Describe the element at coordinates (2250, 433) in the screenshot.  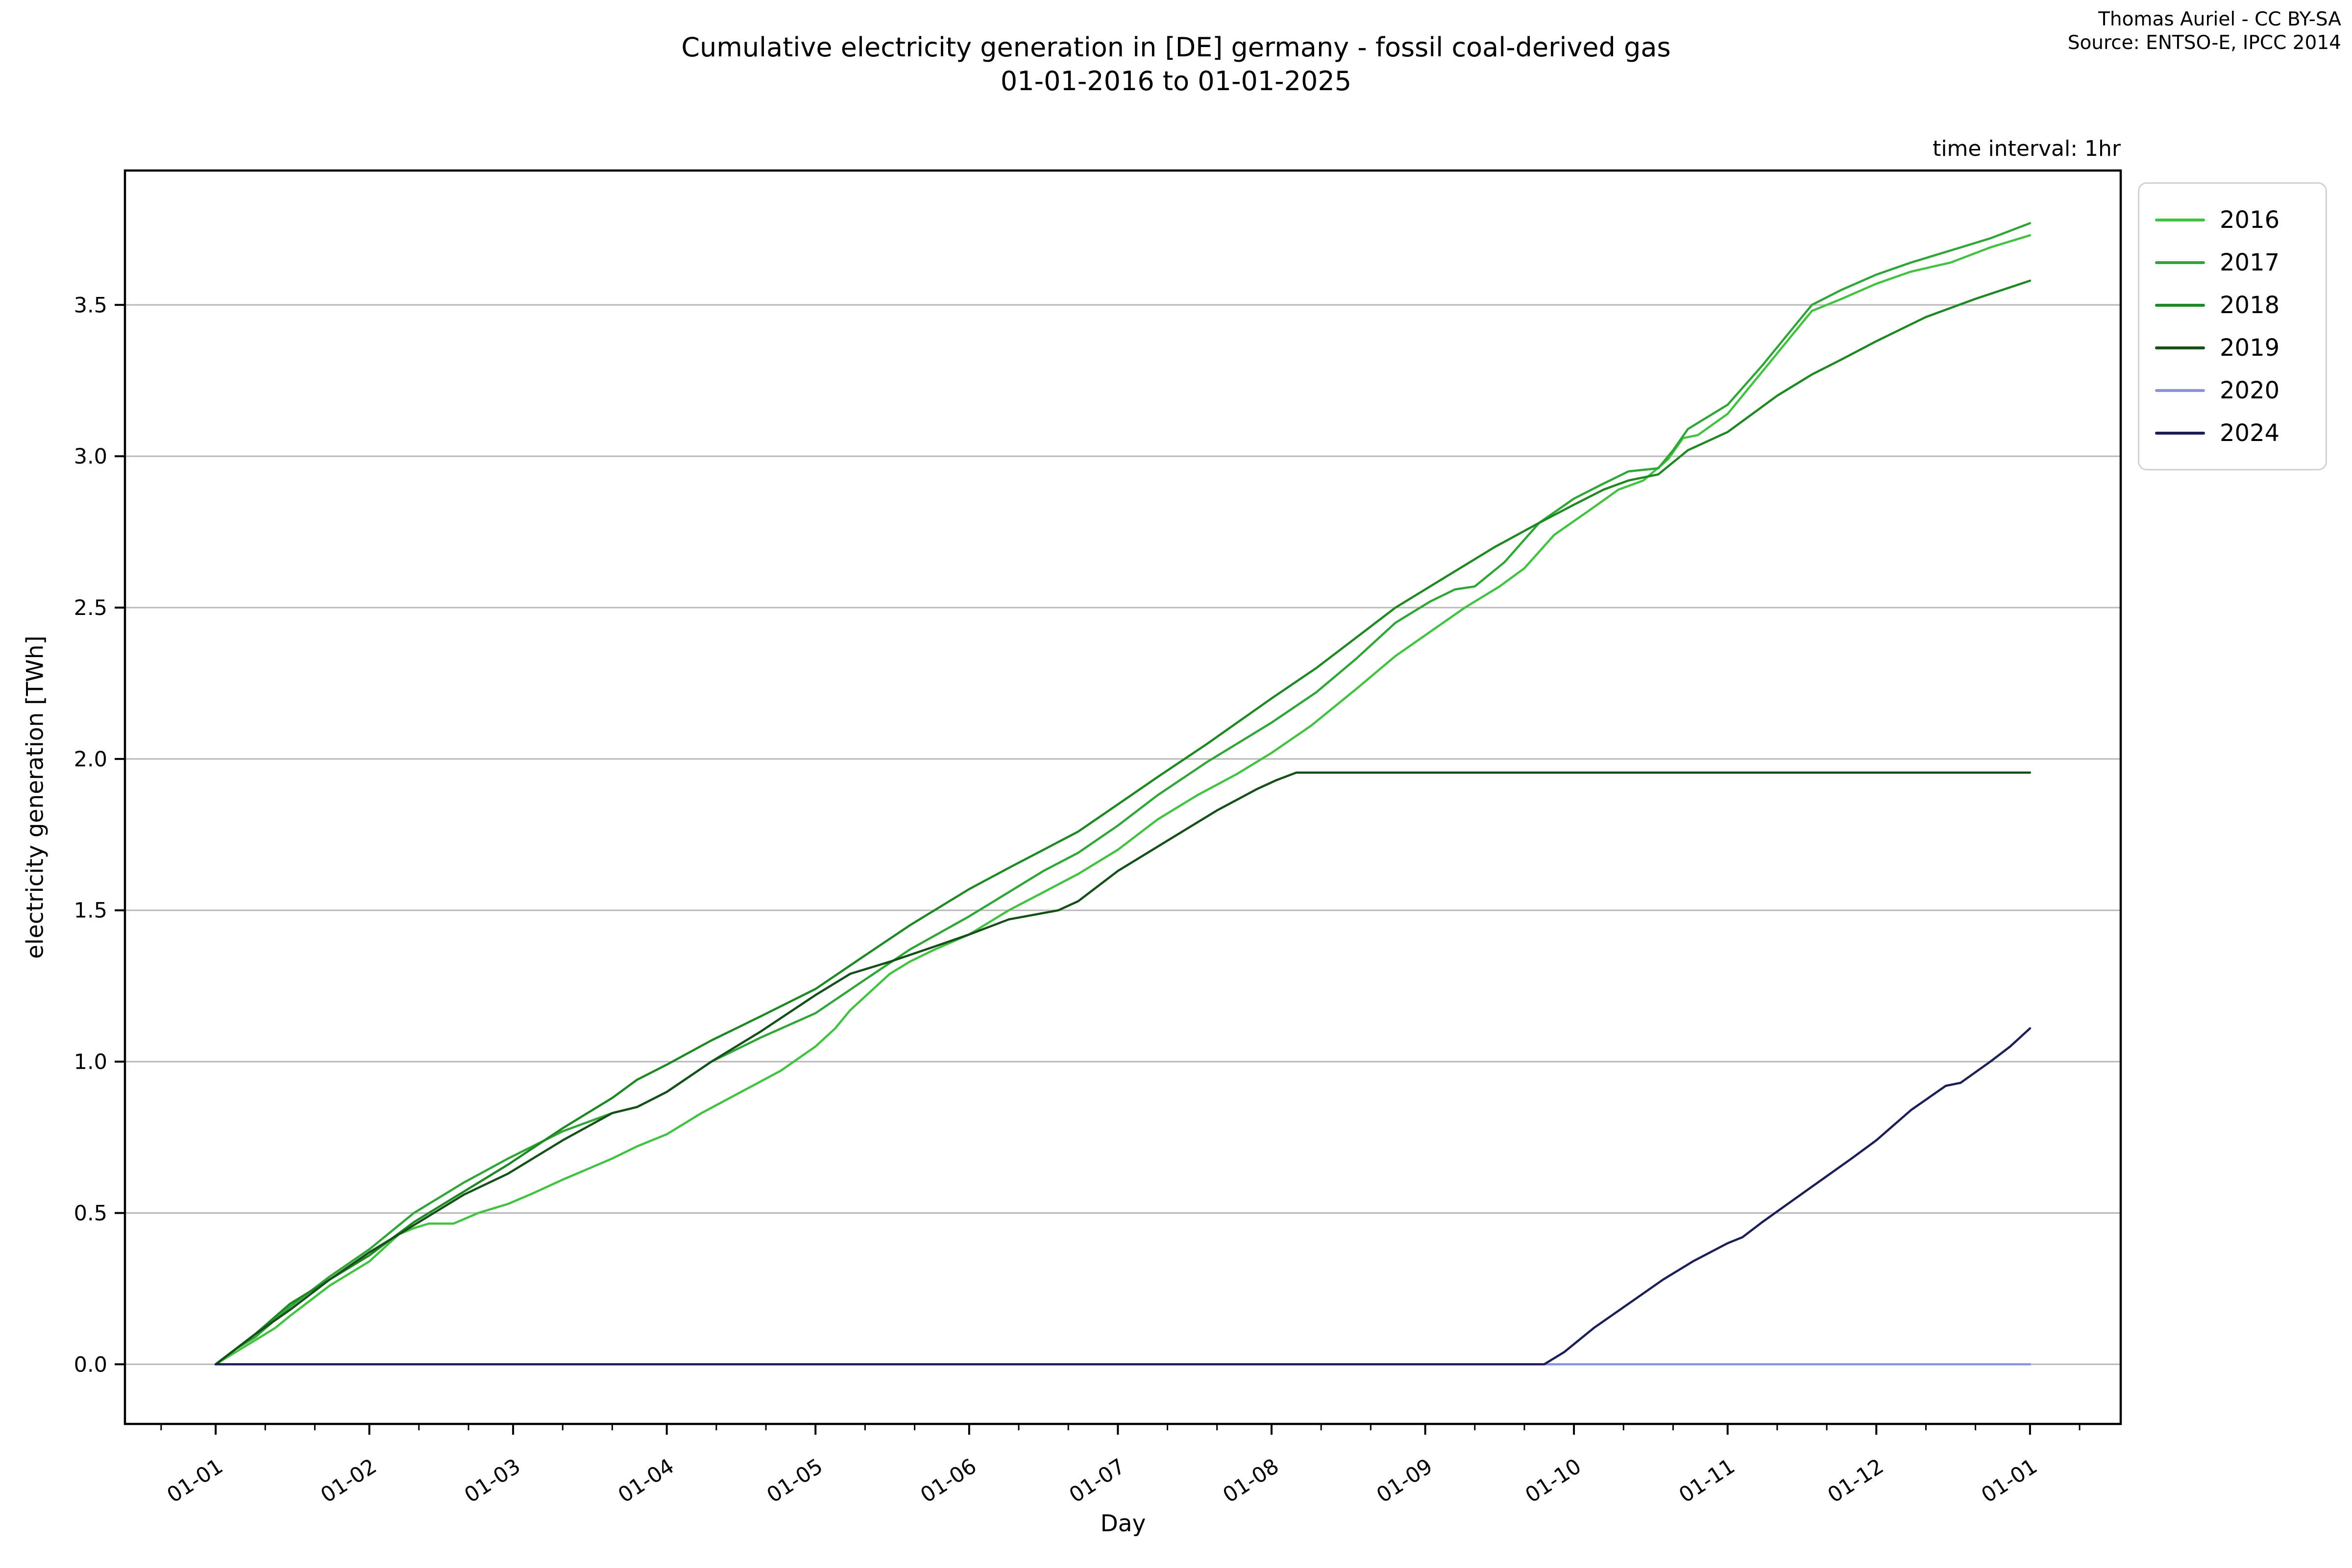
I see `legend-label-2024: 2024` at that location.